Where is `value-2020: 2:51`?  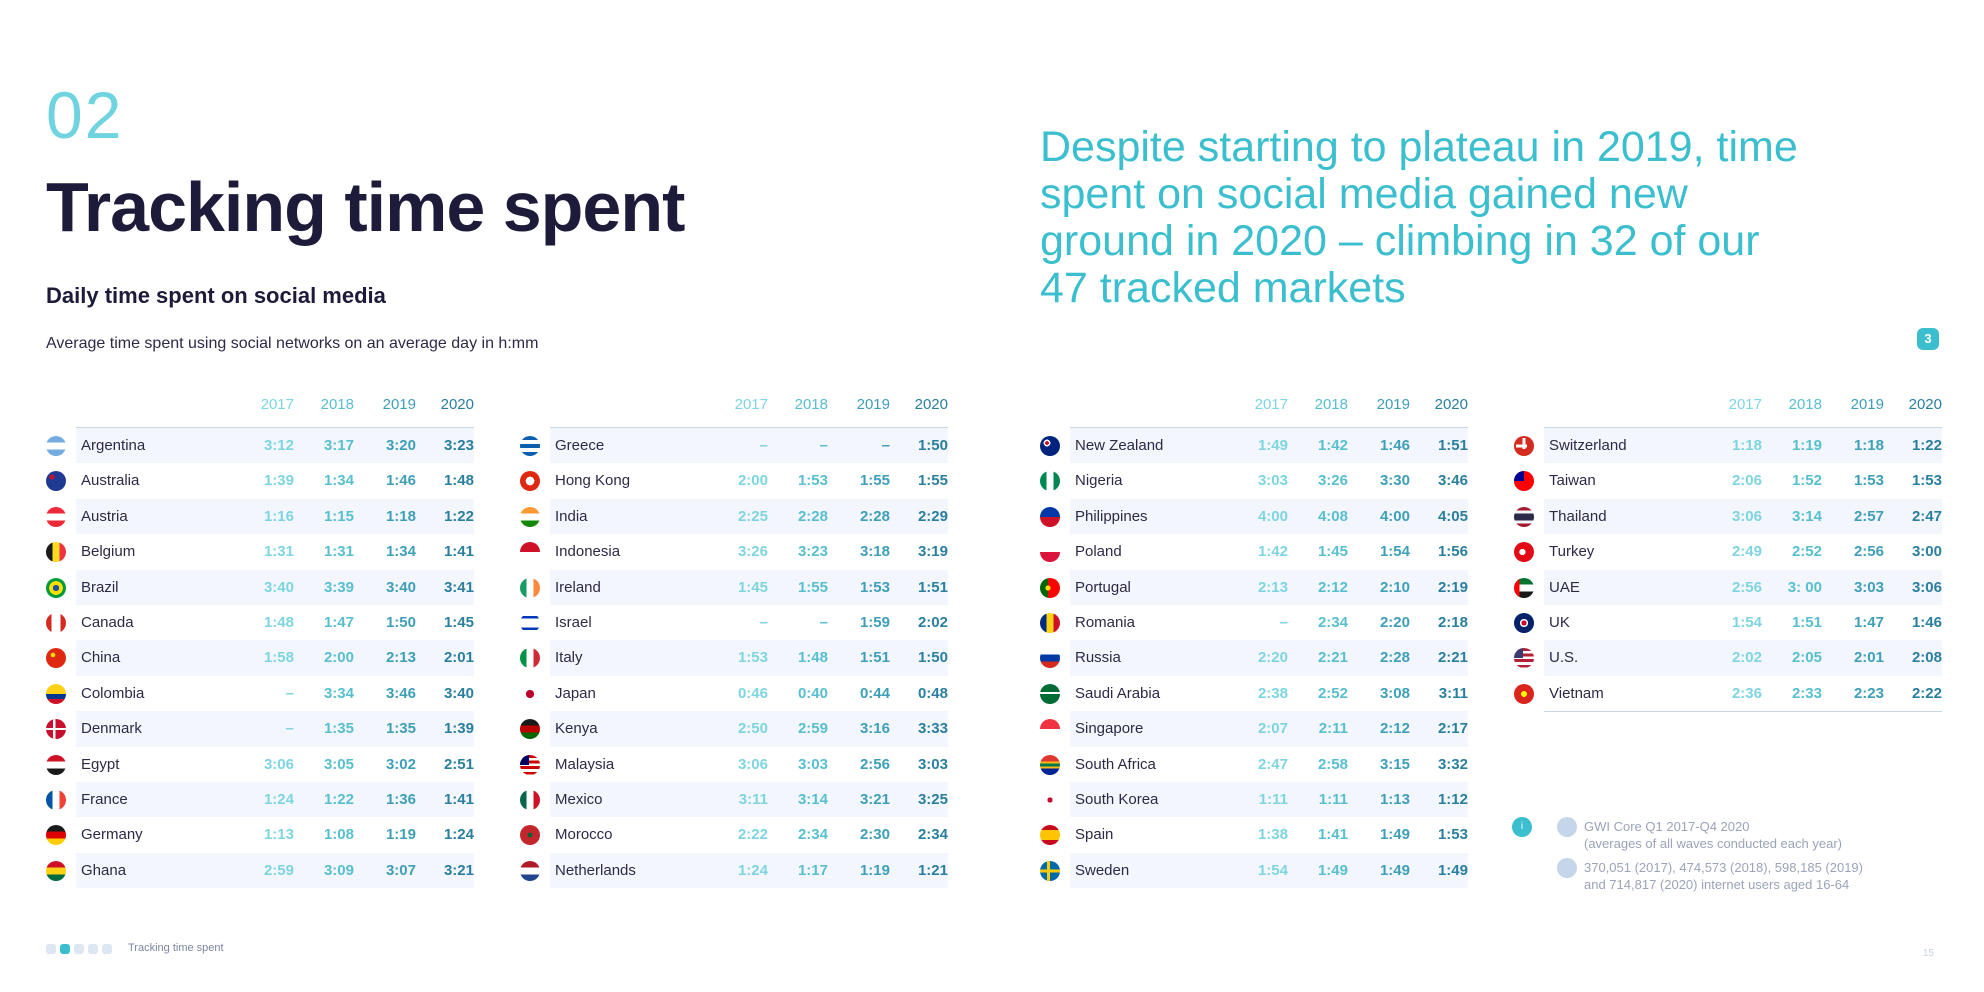 value-2020: 2:51 is located at coordinates (458, 764).